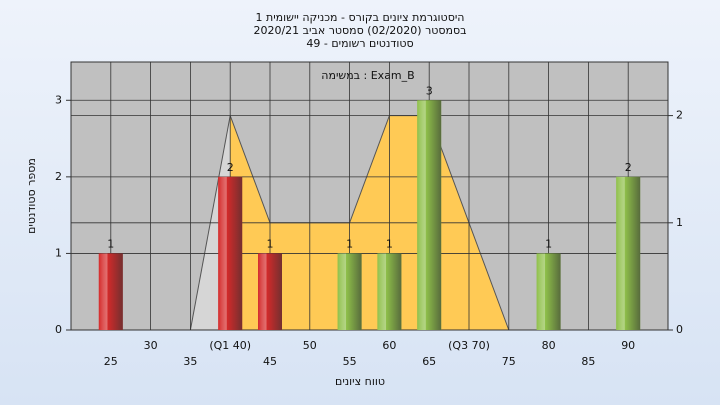  I want to click on x-axis-label: טווח ציונים, so click(360, 381).